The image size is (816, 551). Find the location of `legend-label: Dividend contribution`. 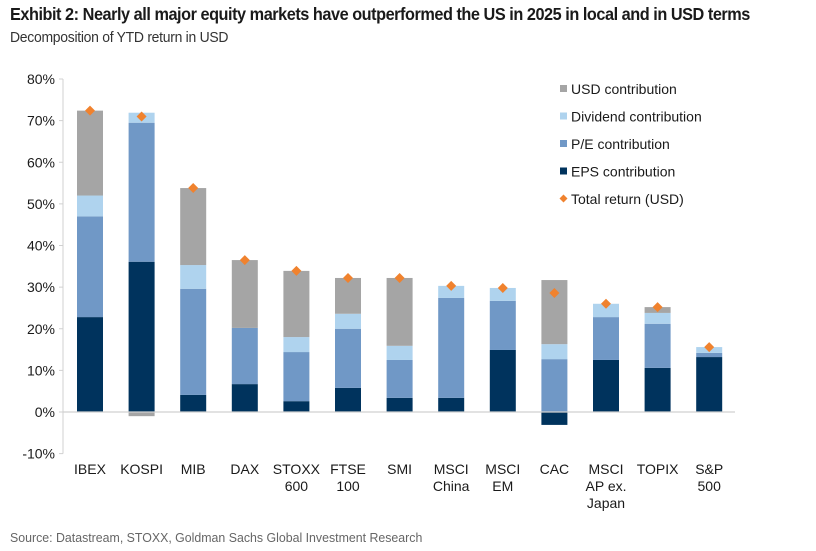

legend-label: Dividend contribution is located at coordinates (636, 117).